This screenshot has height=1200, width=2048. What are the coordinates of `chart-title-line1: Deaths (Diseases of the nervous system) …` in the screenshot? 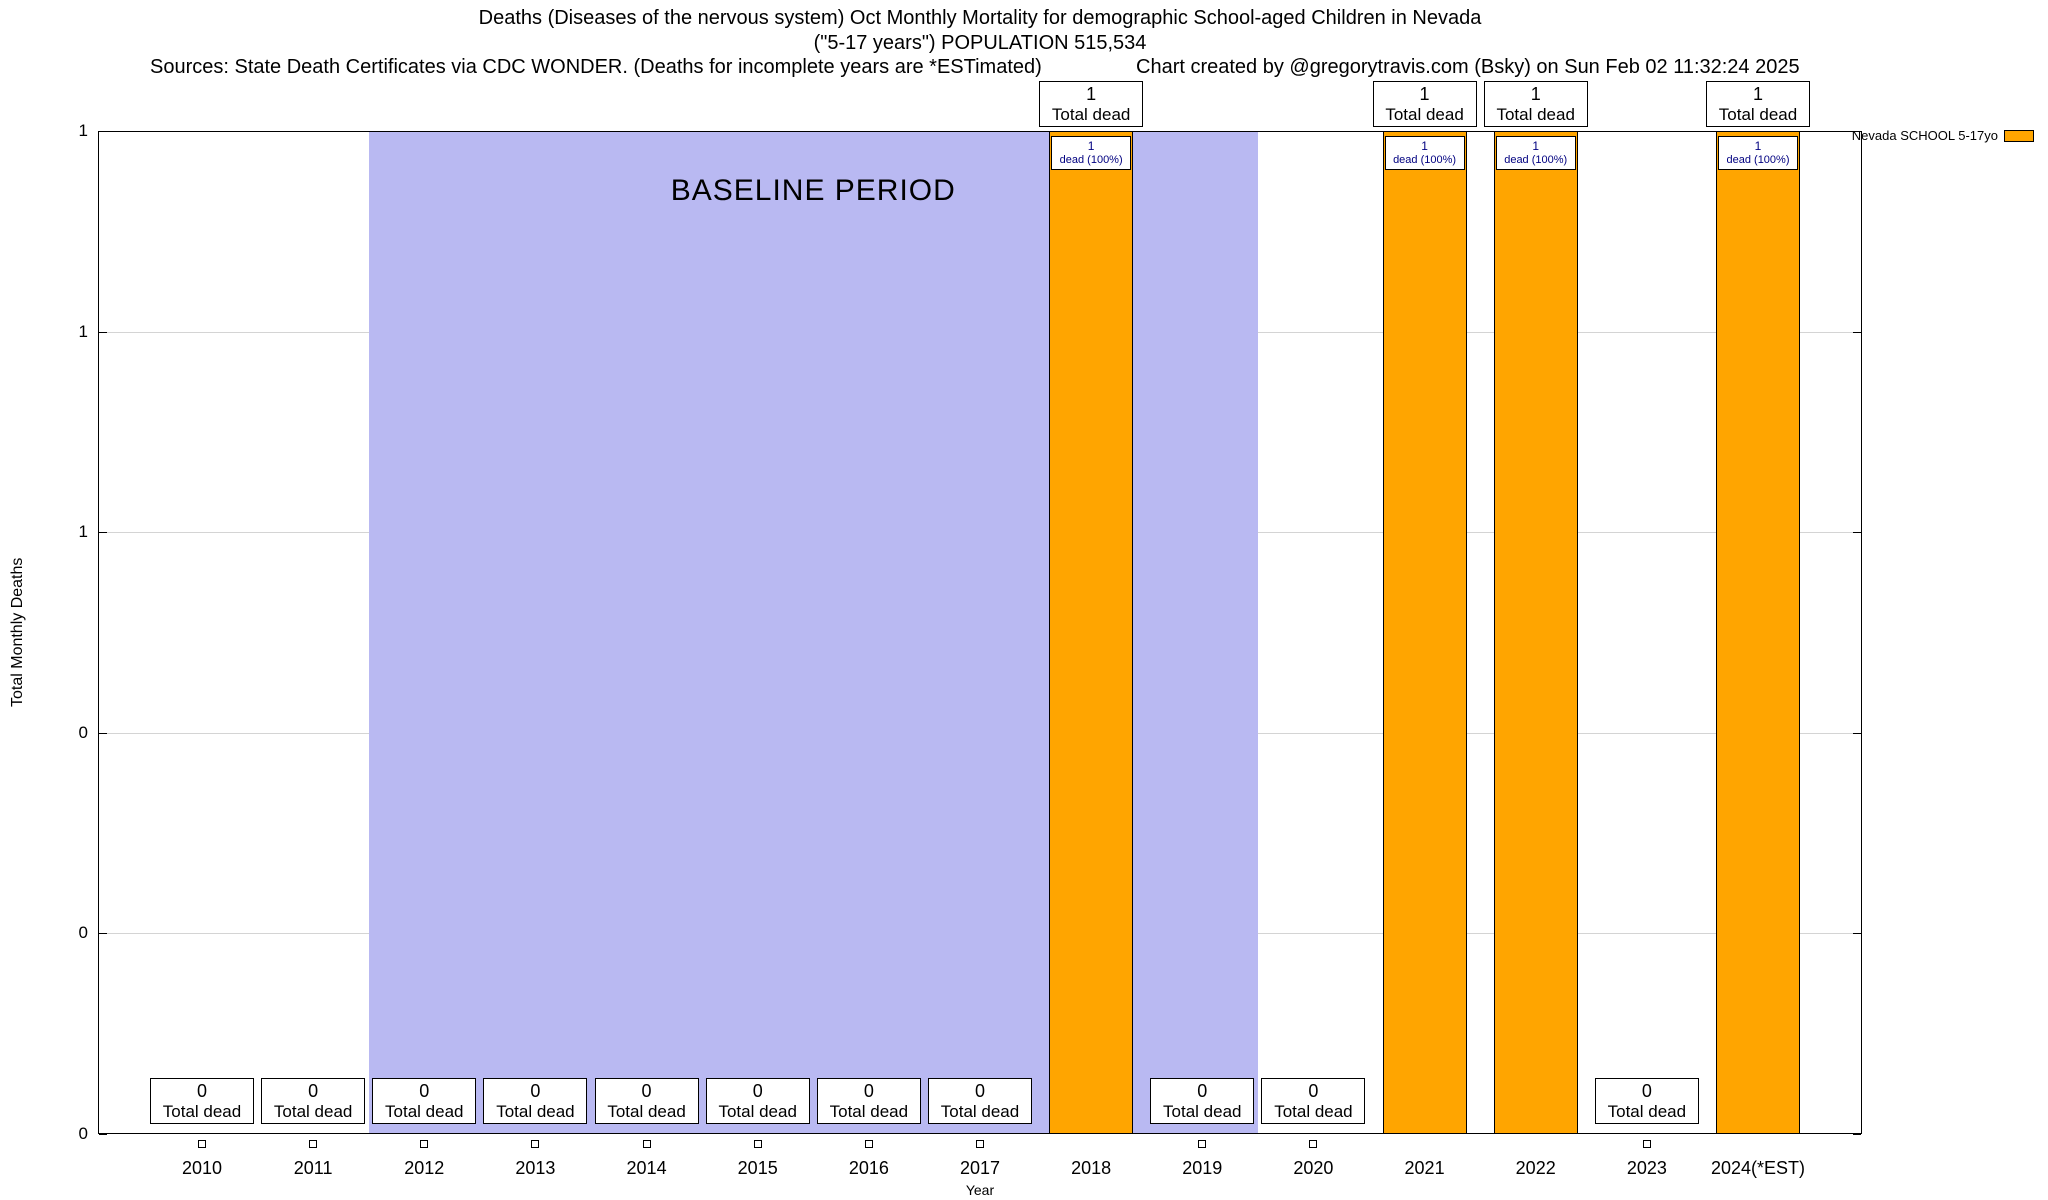 It's located at (980, 18).